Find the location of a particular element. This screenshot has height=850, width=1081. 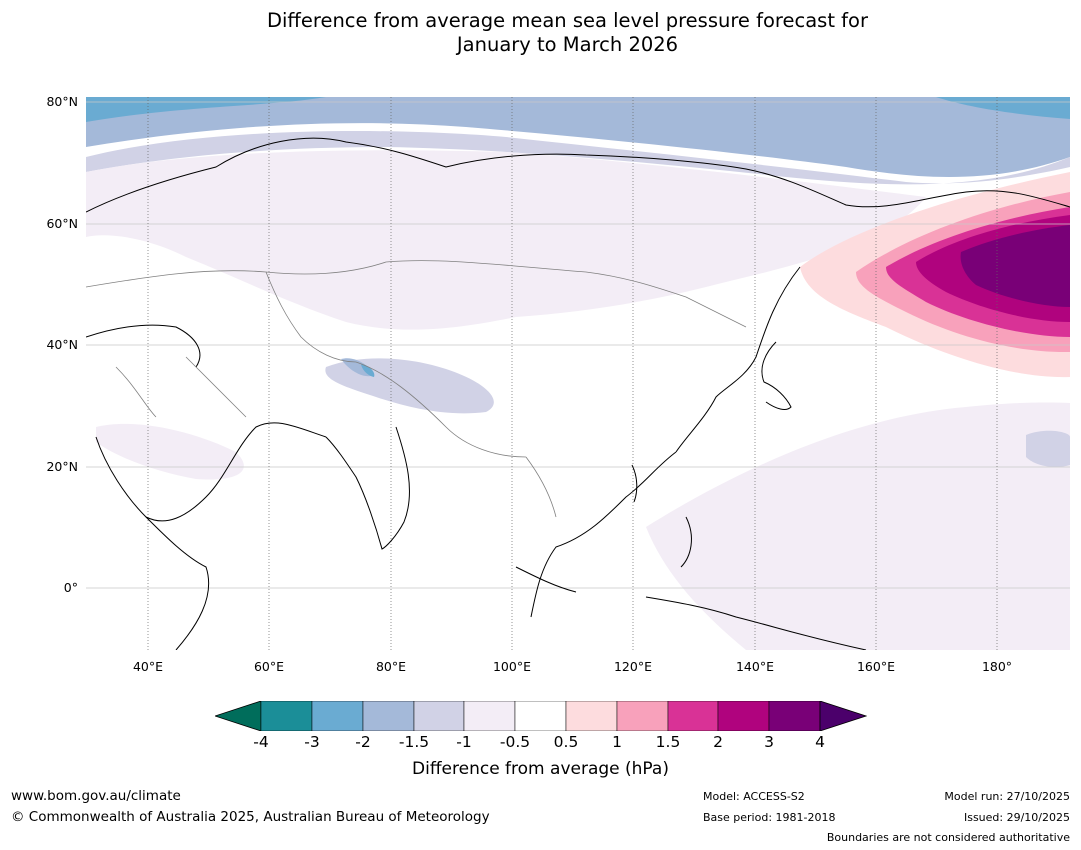

lon-label-160e: 160°E is located at coordinates (875, 666).